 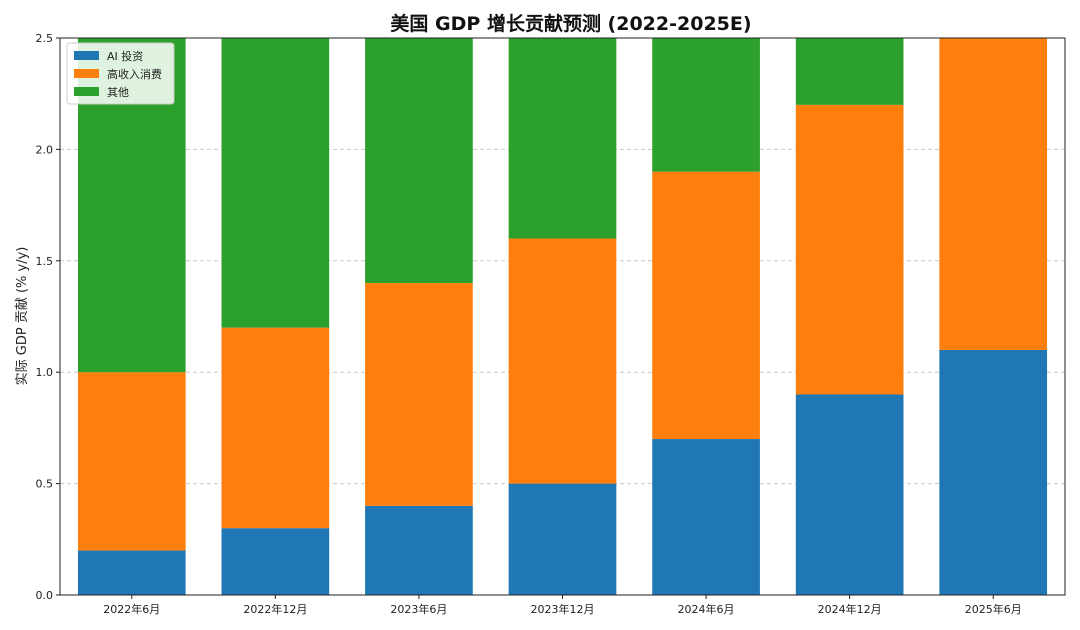 What do you see at coordinates (45, 372) in the screenshot?
I see `y-tick-label: 1.0` at bounding box center [45, 372].